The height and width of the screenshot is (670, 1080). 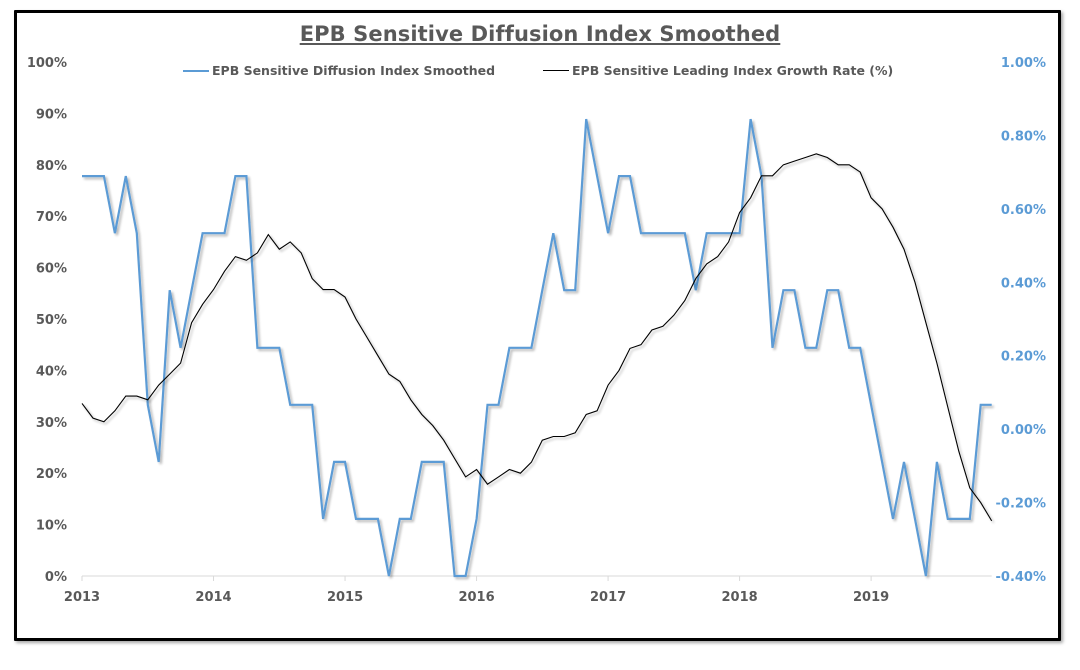 What do you see at coordinates (608, 597) in the screenshot?
I see `x-tick-label: 2017` at bounding box center [608, 597].